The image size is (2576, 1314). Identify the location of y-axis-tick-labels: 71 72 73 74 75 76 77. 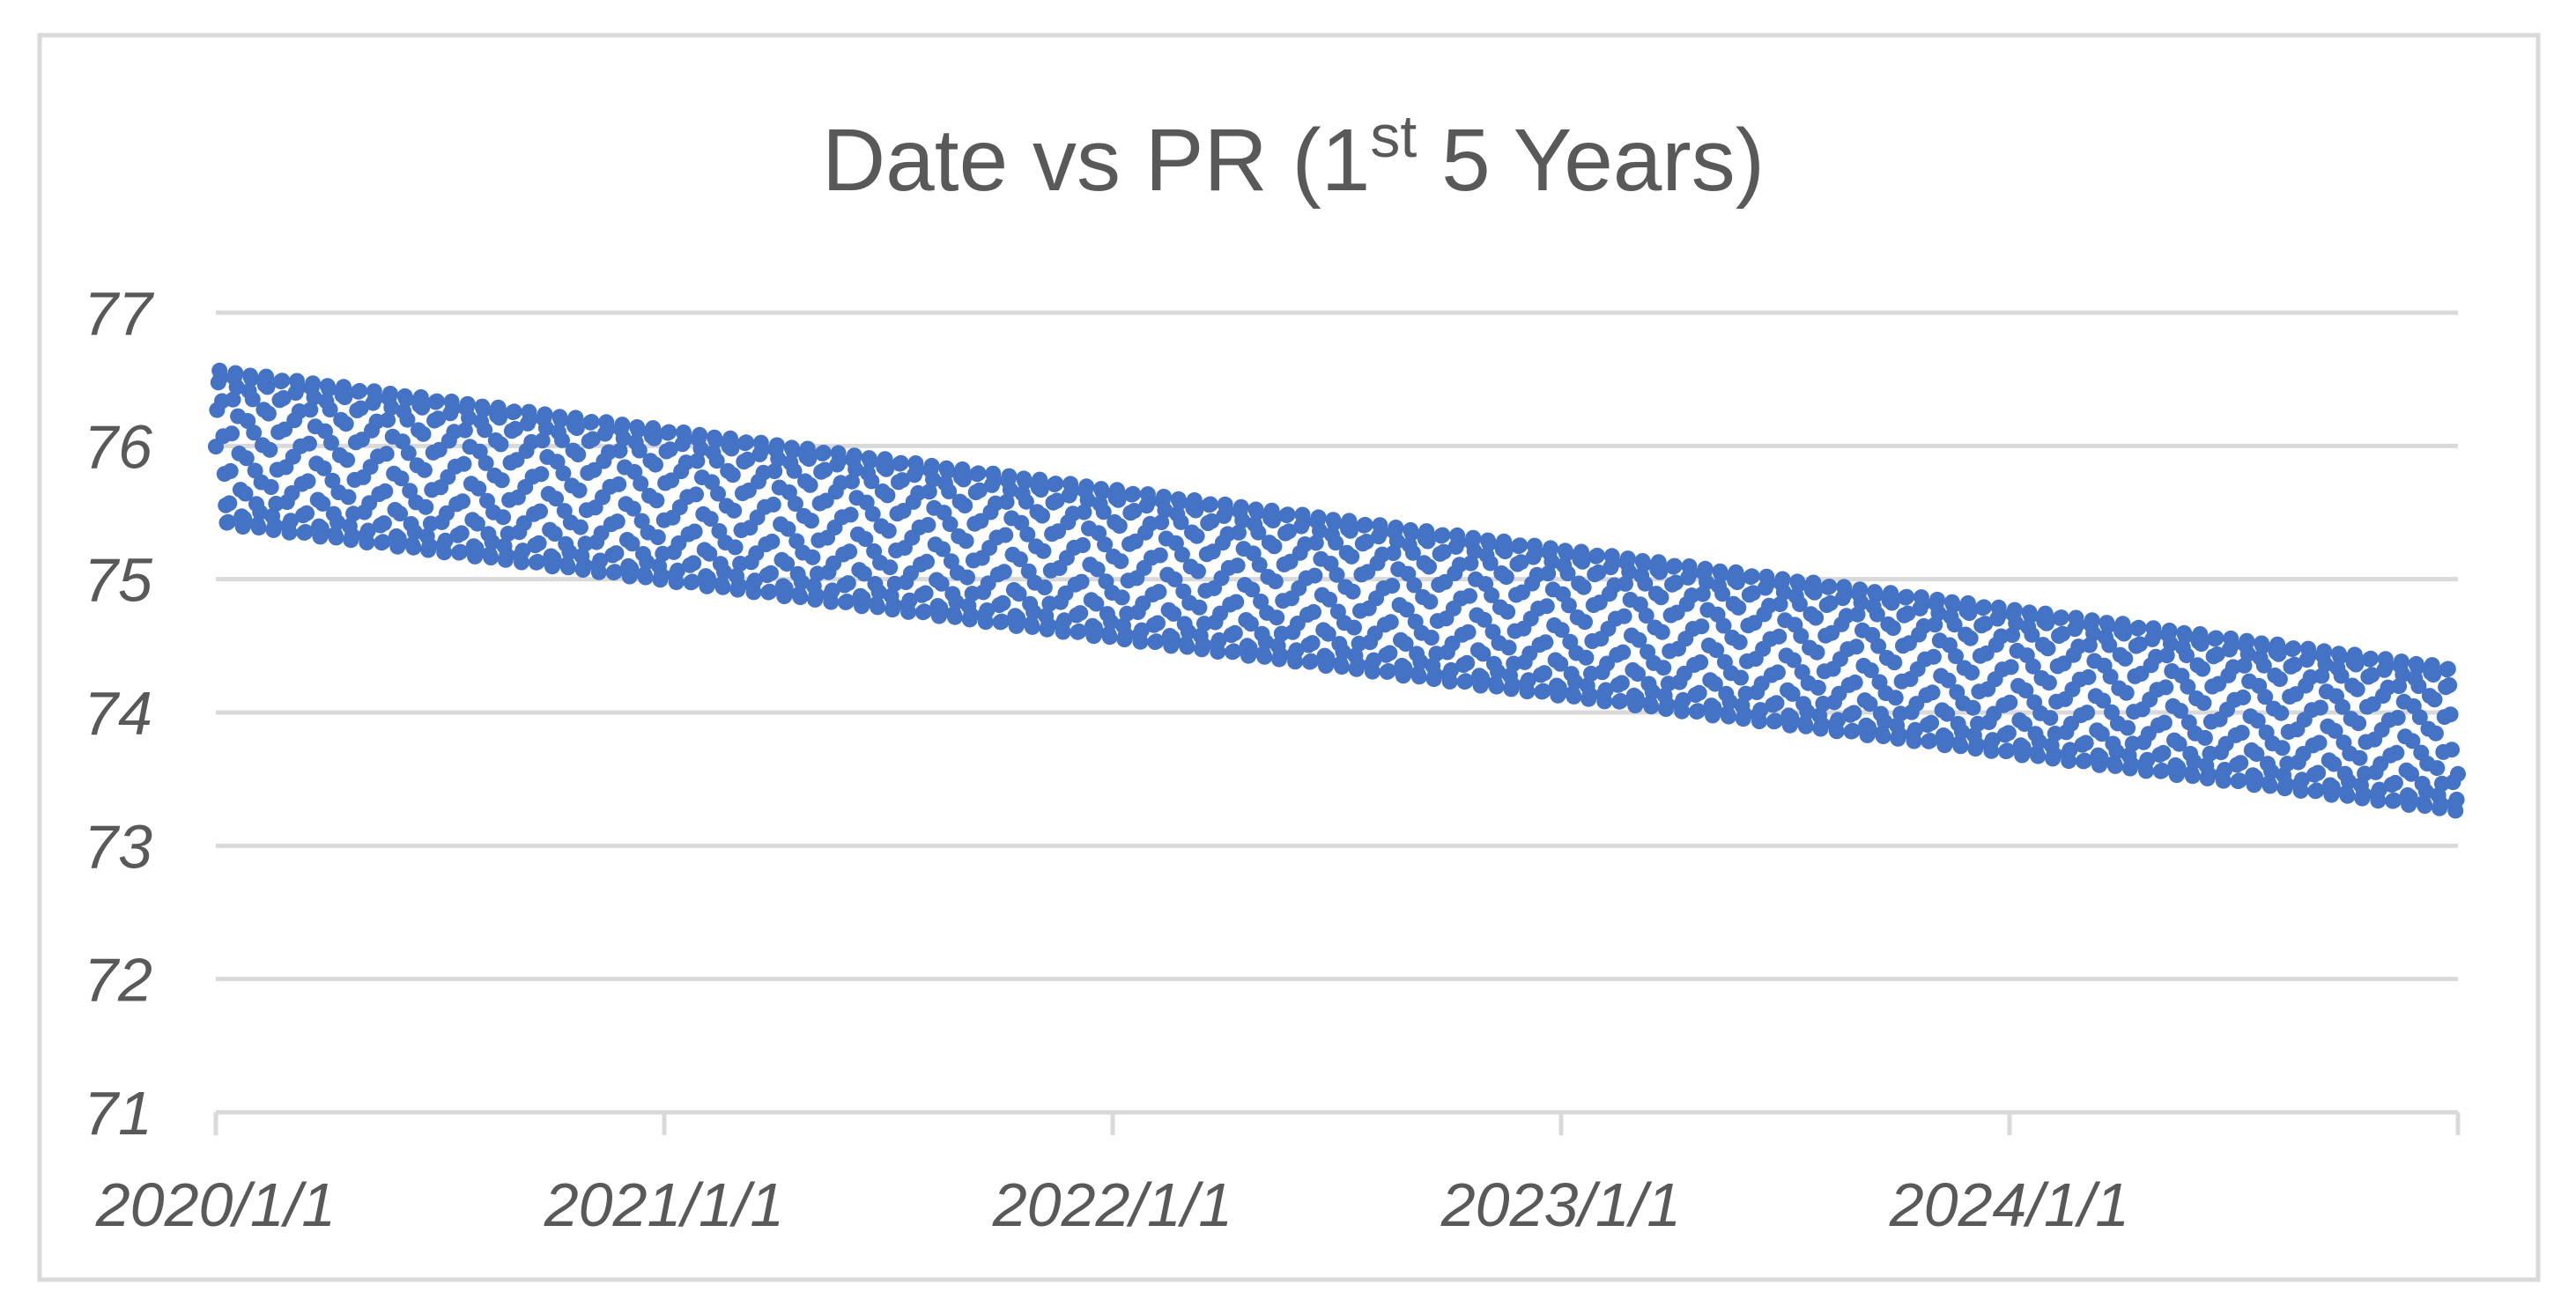
(120, 714).